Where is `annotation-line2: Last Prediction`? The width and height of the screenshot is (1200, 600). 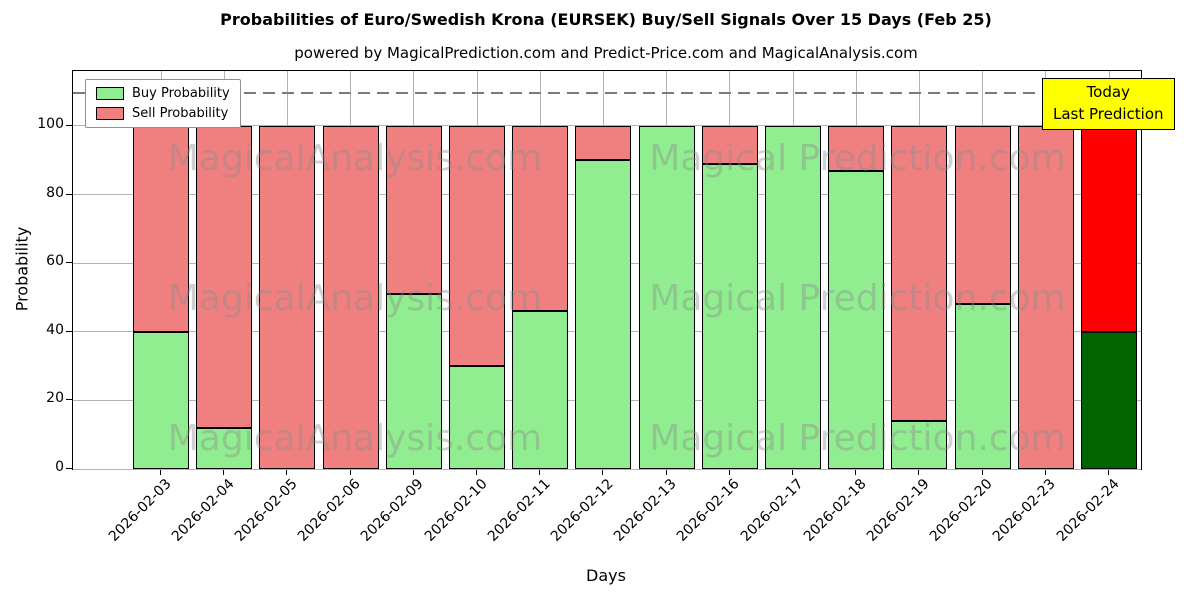
annotation-line2: Last Prediction is located at coordinates (1108, 113).